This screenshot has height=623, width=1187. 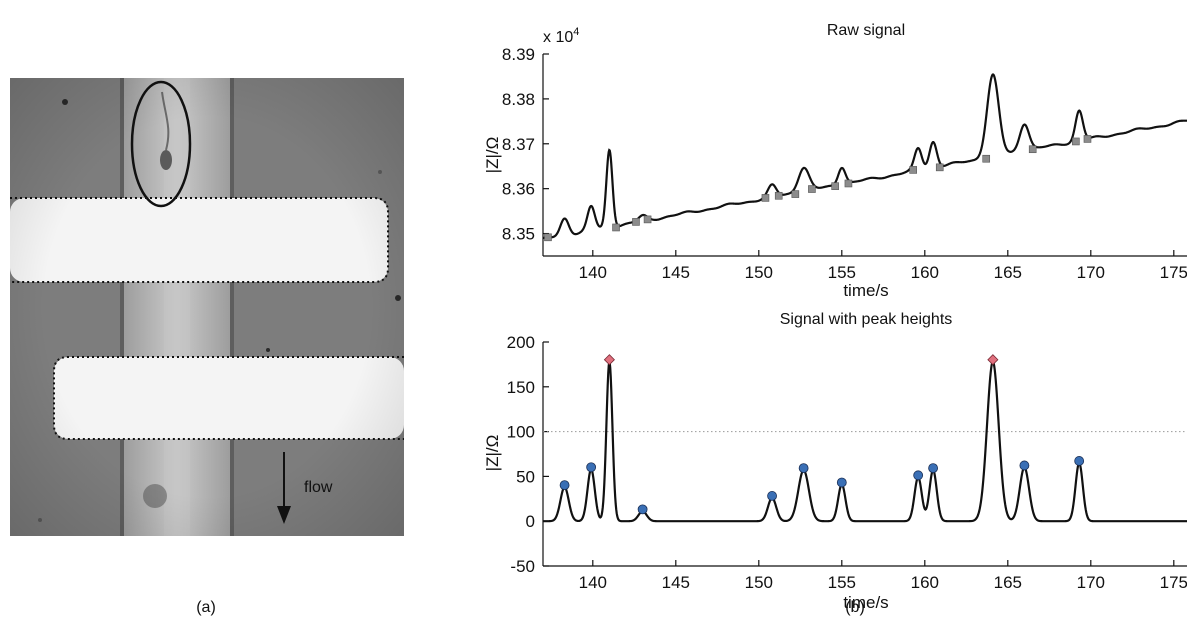 I want to click on y-tick-label: 0, so click(x=530, y=521).